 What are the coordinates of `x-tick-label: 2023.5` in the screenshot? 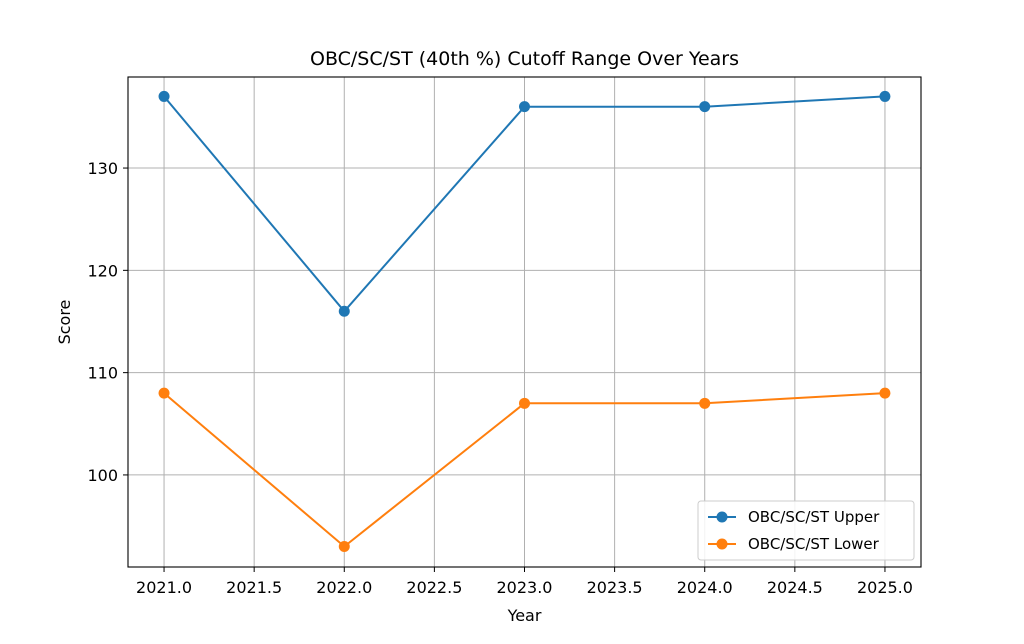 It's located at (615, 587).